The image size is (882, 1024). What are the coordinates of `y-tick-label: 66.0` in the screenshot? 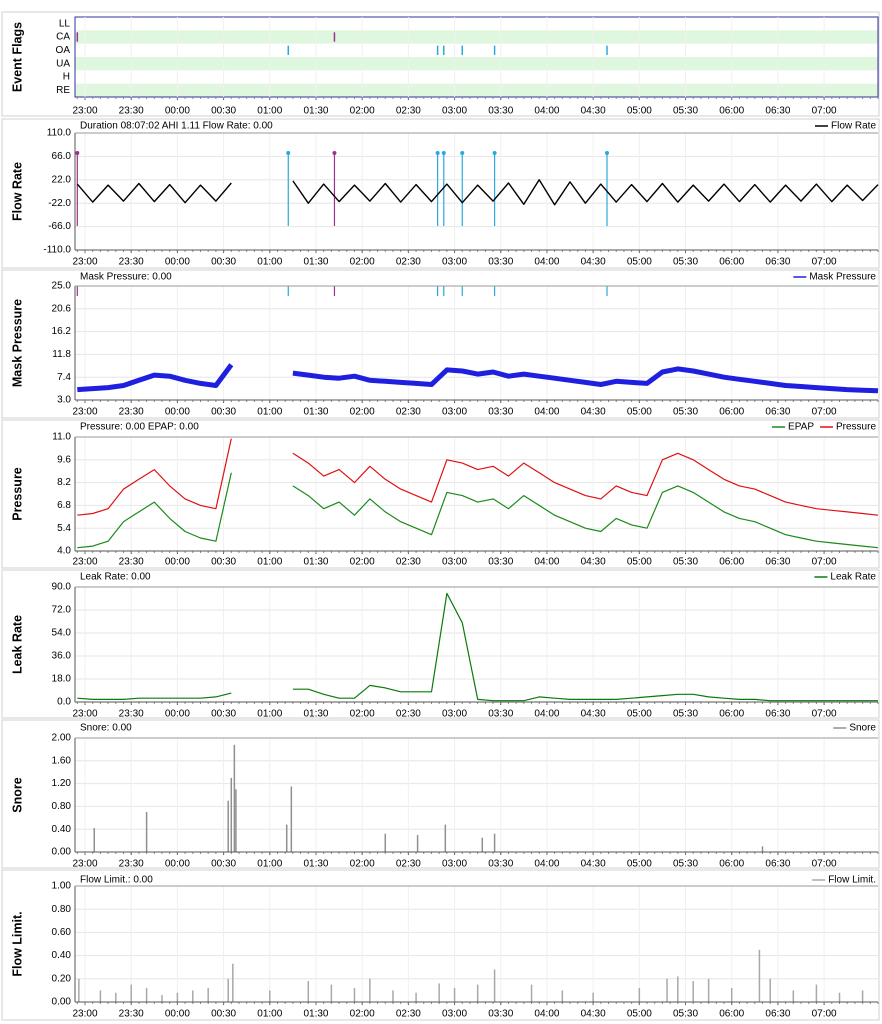 It's located at (62, 156).